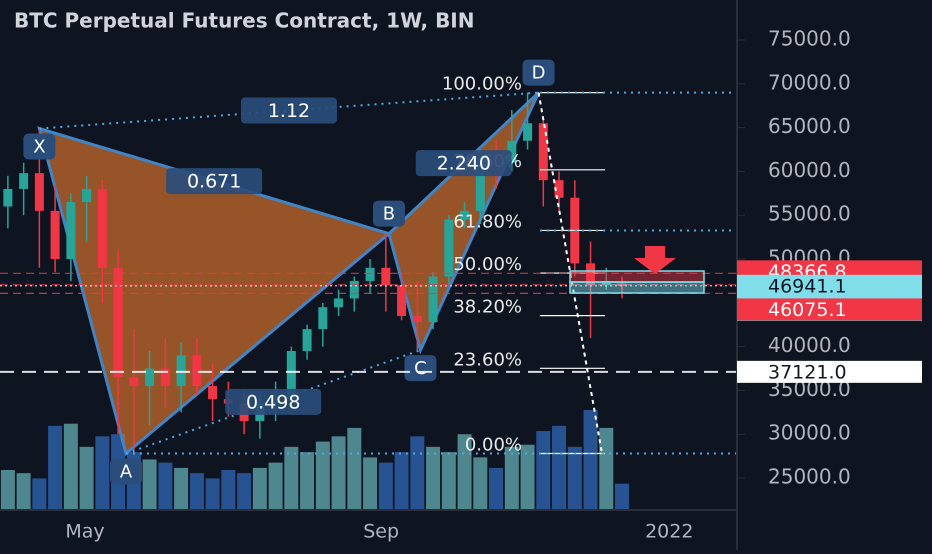  What do you see at coordinates (381, 532) in the screenshot?
I see `x-tick-label: Sep` at bounding box center [381, 532].